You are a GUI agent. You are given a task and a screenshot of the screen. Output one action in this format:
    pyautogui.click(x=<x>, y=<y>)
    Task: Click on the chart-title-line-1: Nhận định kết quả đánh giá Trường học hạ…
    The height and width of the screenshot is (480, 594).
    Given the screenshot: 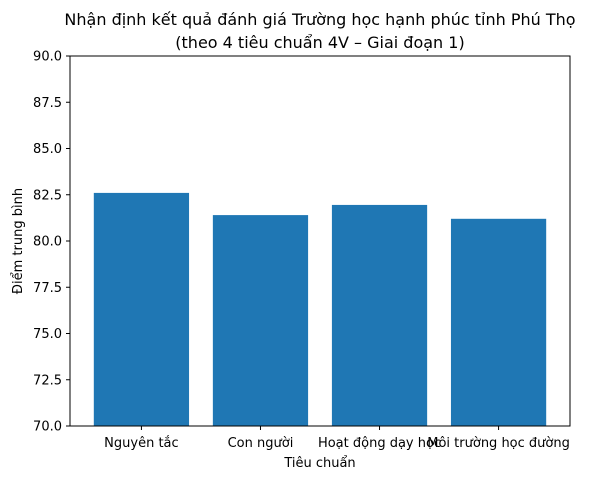 What is the action you would take?
    pyautogui.click(x=319, y=19)
    